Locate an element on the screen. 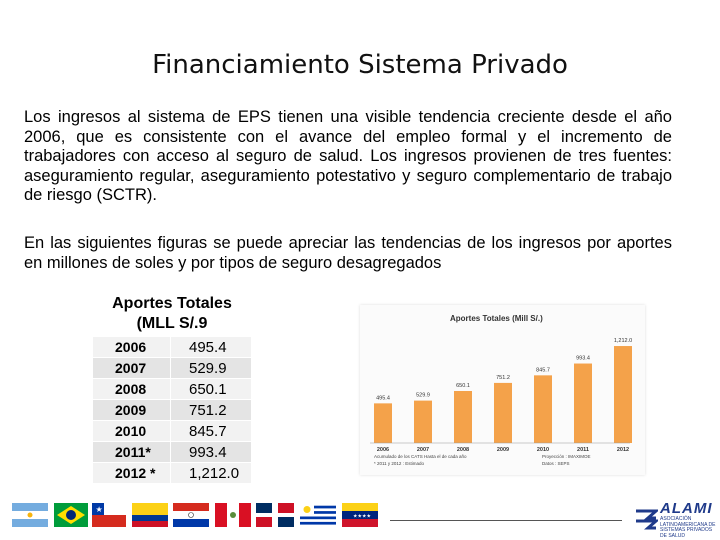  x-tick-label: 2008 is located at coordinates (463, 450).